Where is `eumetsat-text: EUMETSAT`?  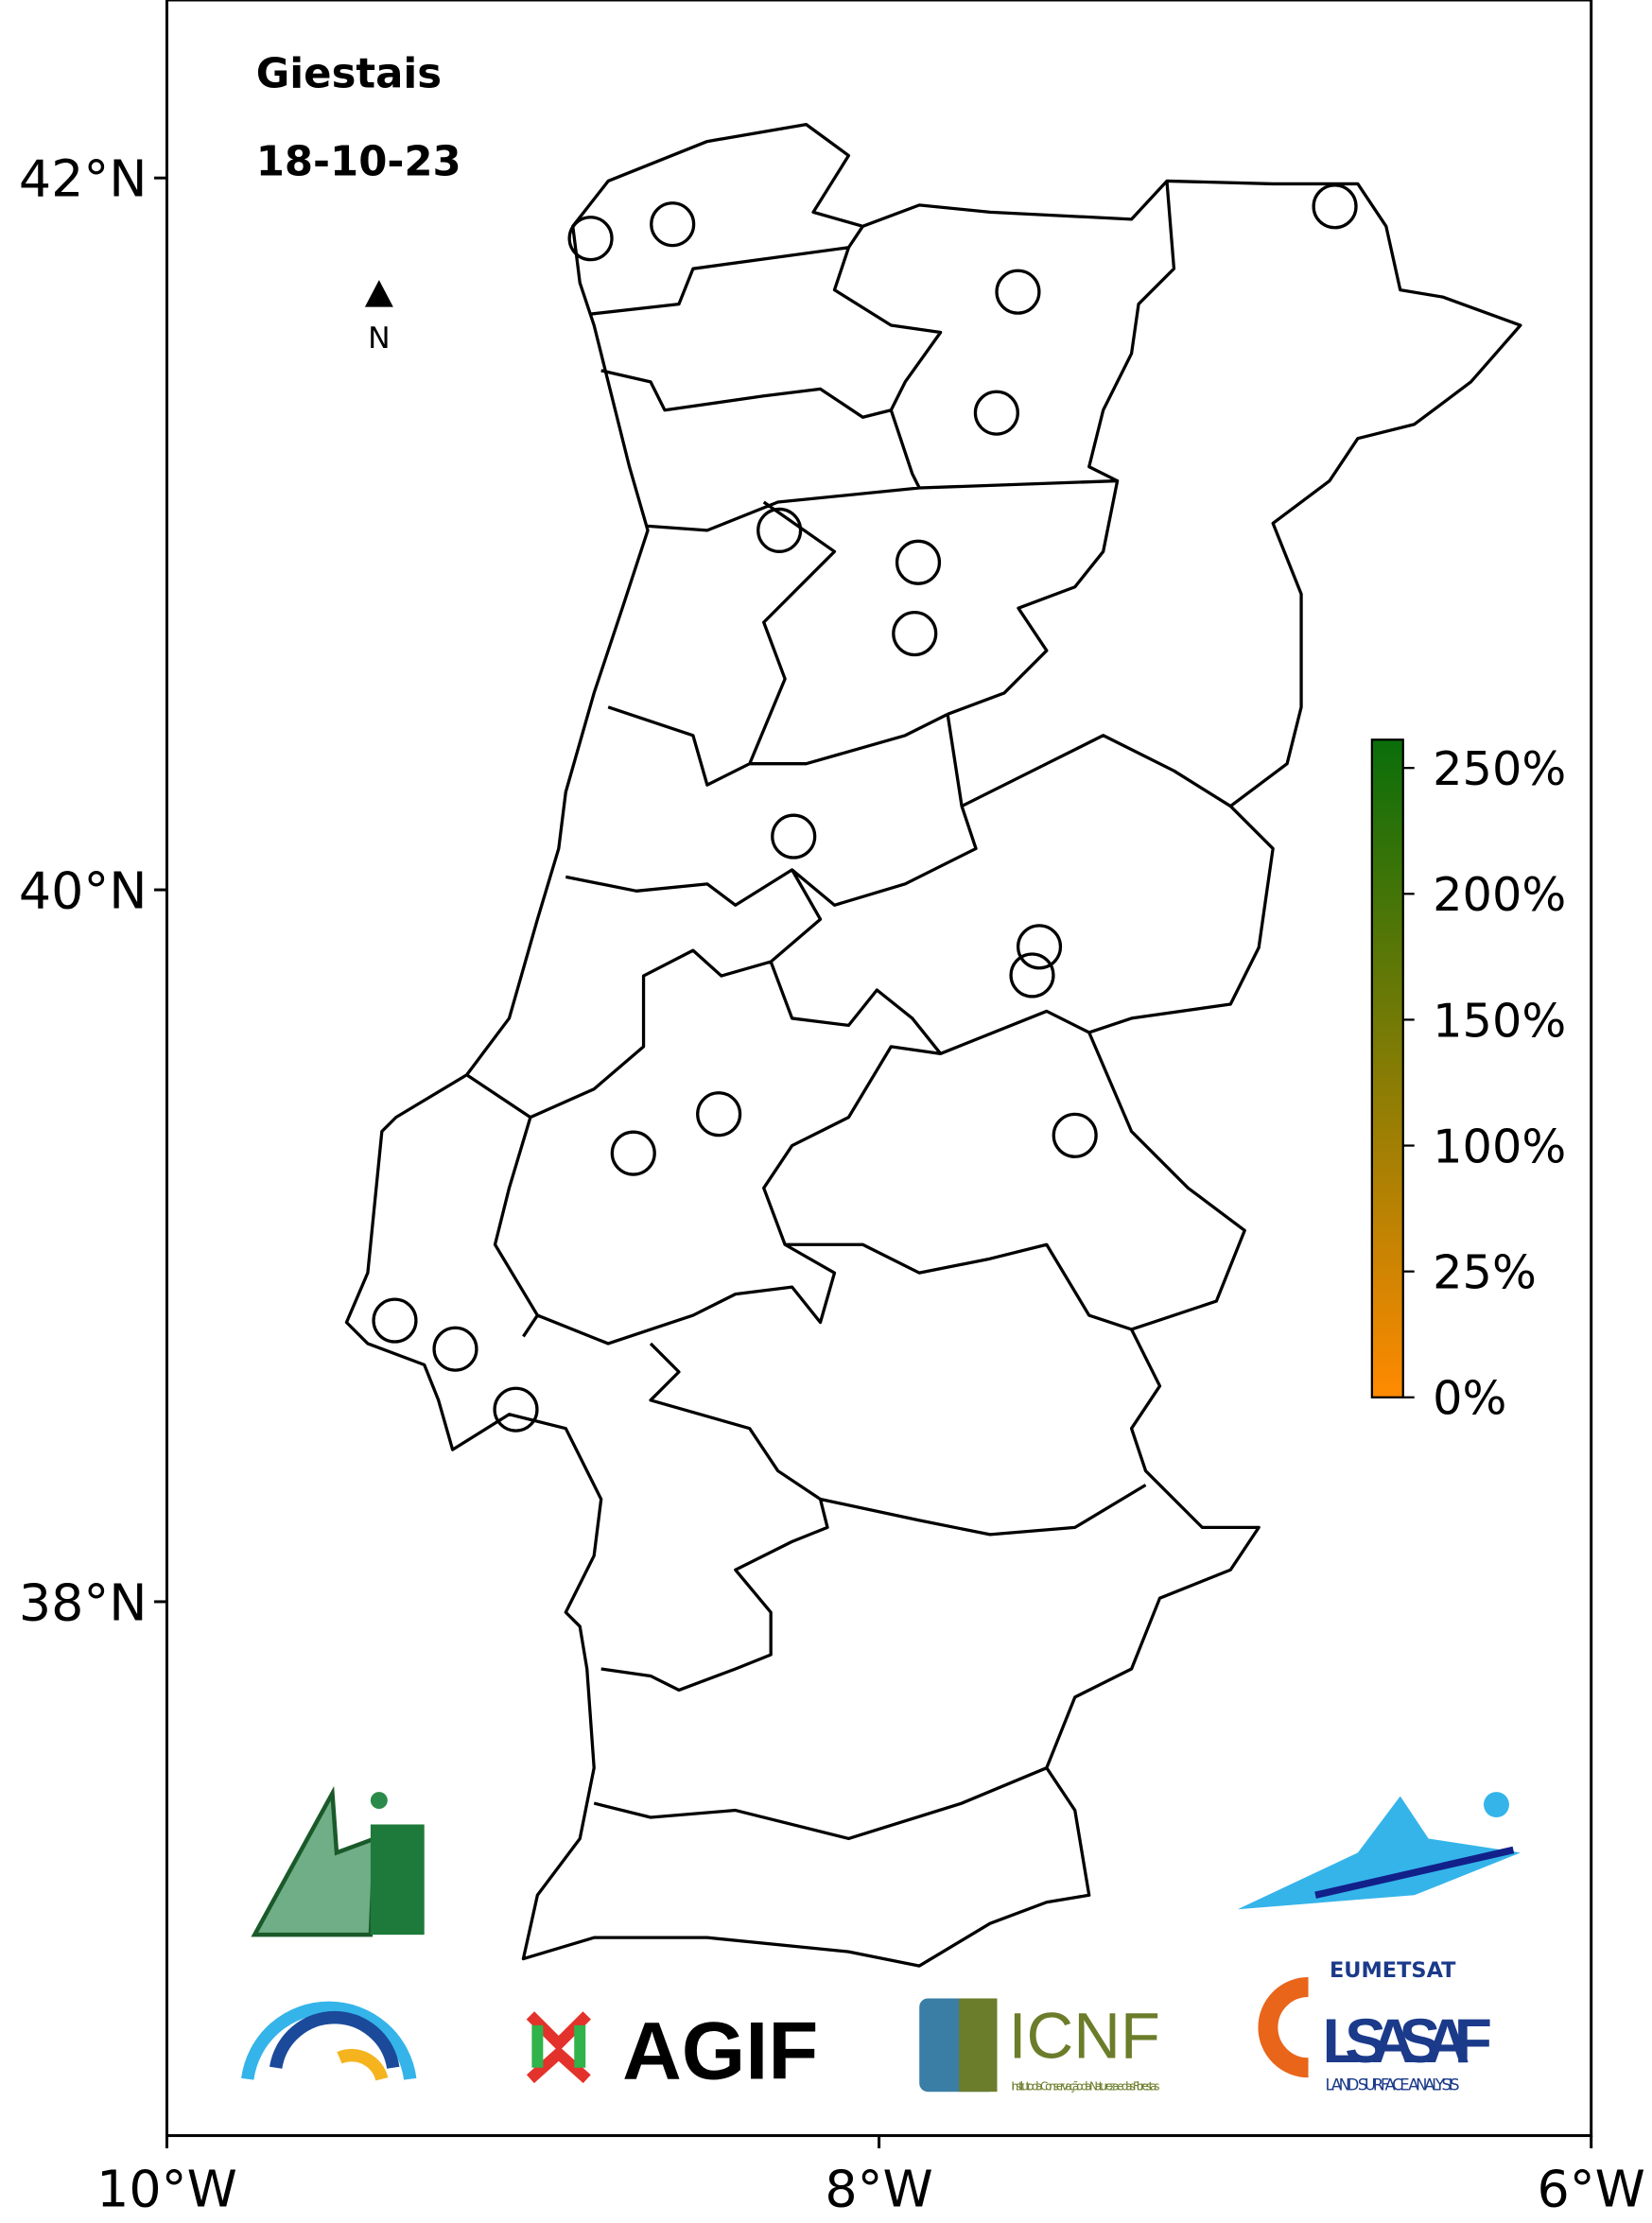
eumetsat-text: EUMETSAT is located at coordinates (1393, 1971).